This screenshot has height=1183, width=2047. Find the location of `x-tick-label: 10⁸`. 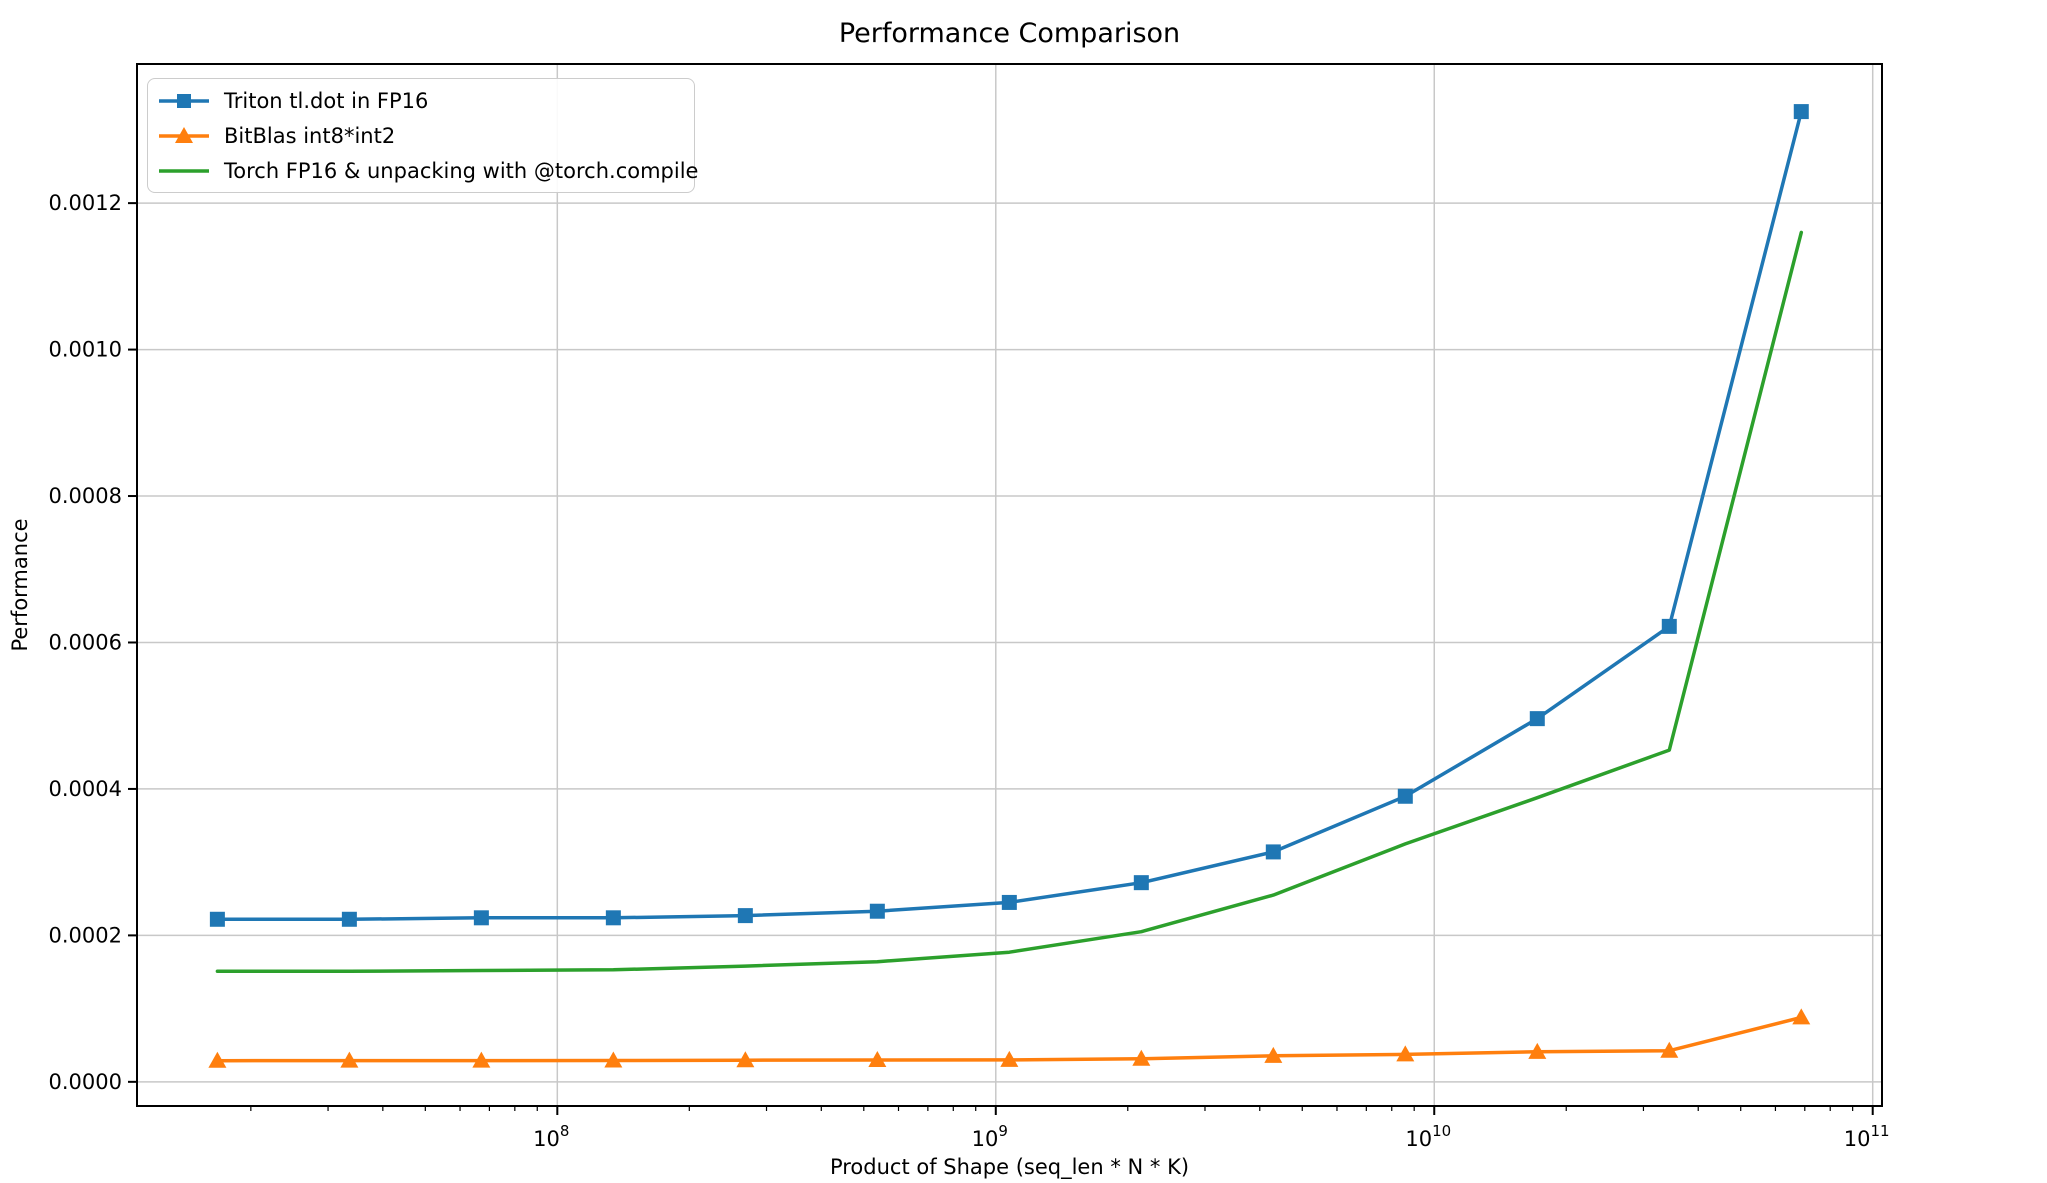

x-tick-label: 10⁸ is located at coordinates (551, 1136).